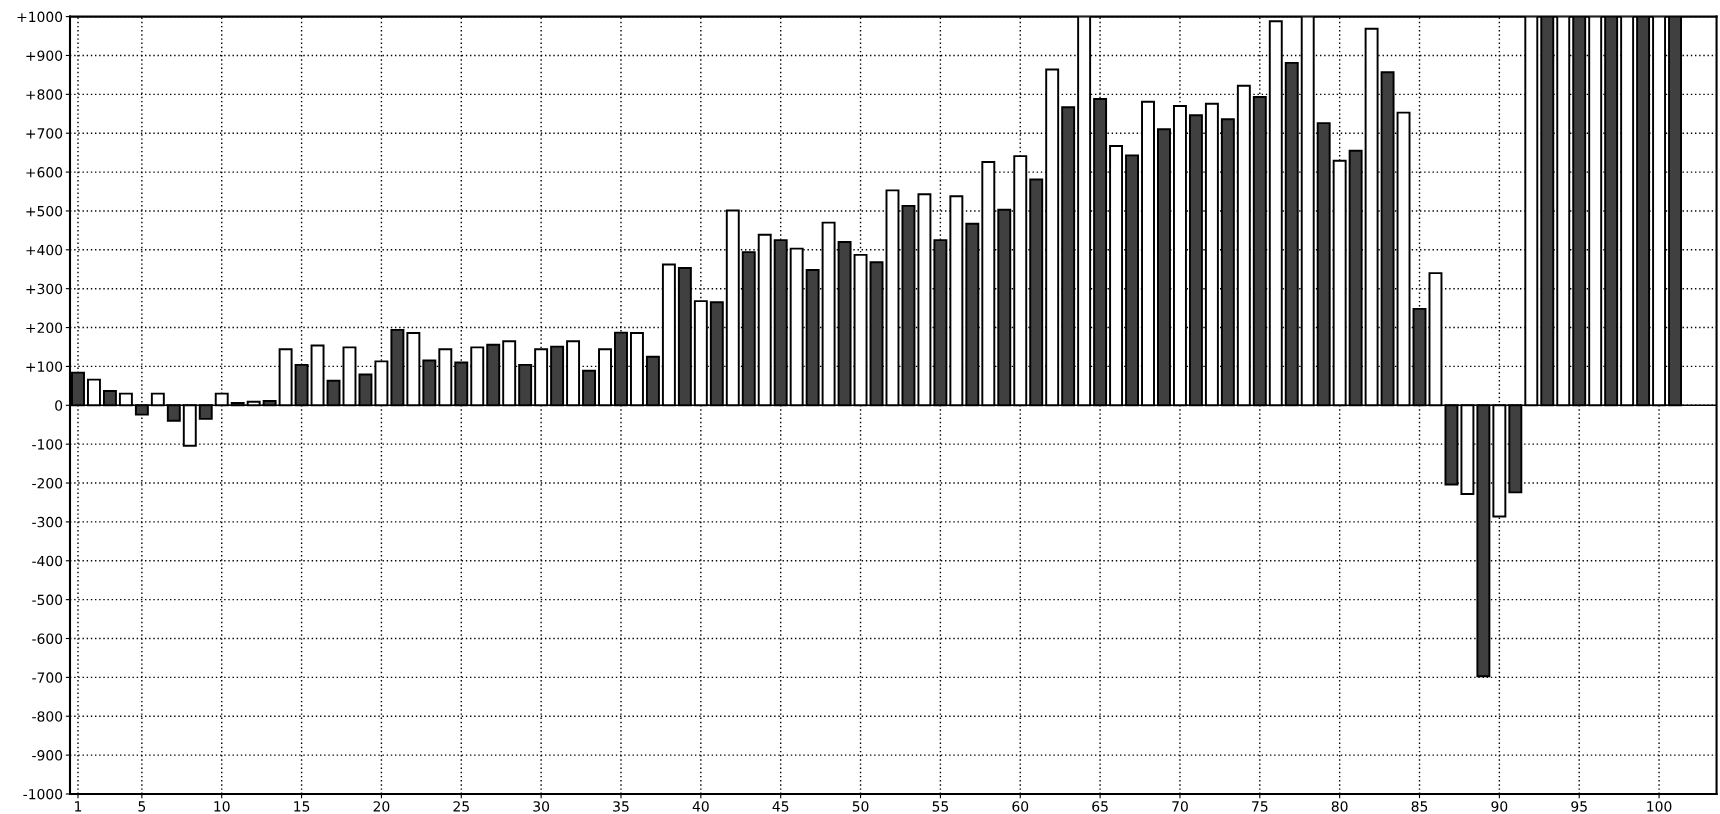  Describe the element at coordinates (47, 638) in the screenshot. I see `y-tick-label: -600` at that location.